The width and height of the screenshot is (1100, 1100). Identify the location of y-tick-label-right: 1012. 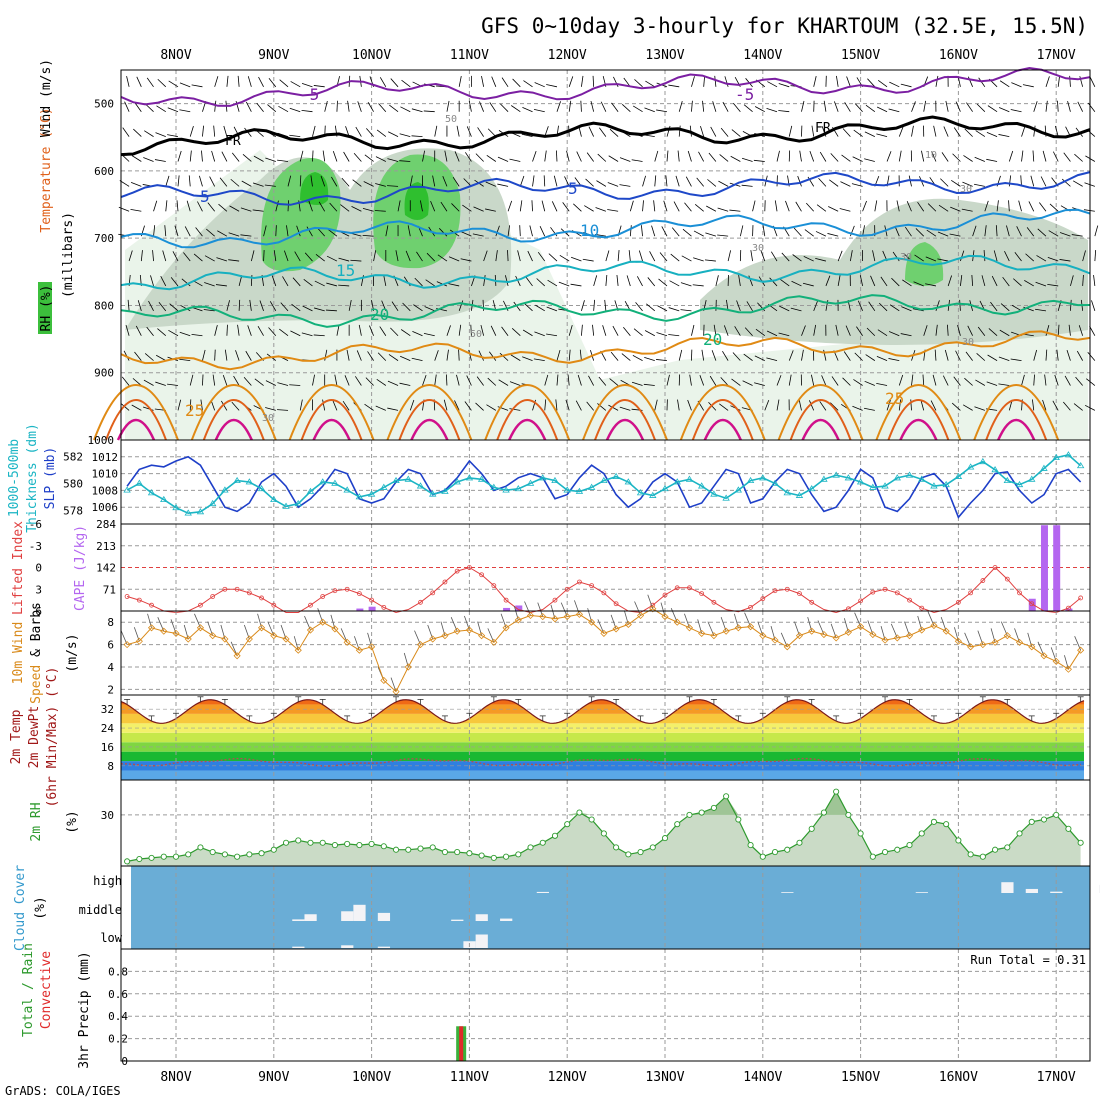
(105, 457).